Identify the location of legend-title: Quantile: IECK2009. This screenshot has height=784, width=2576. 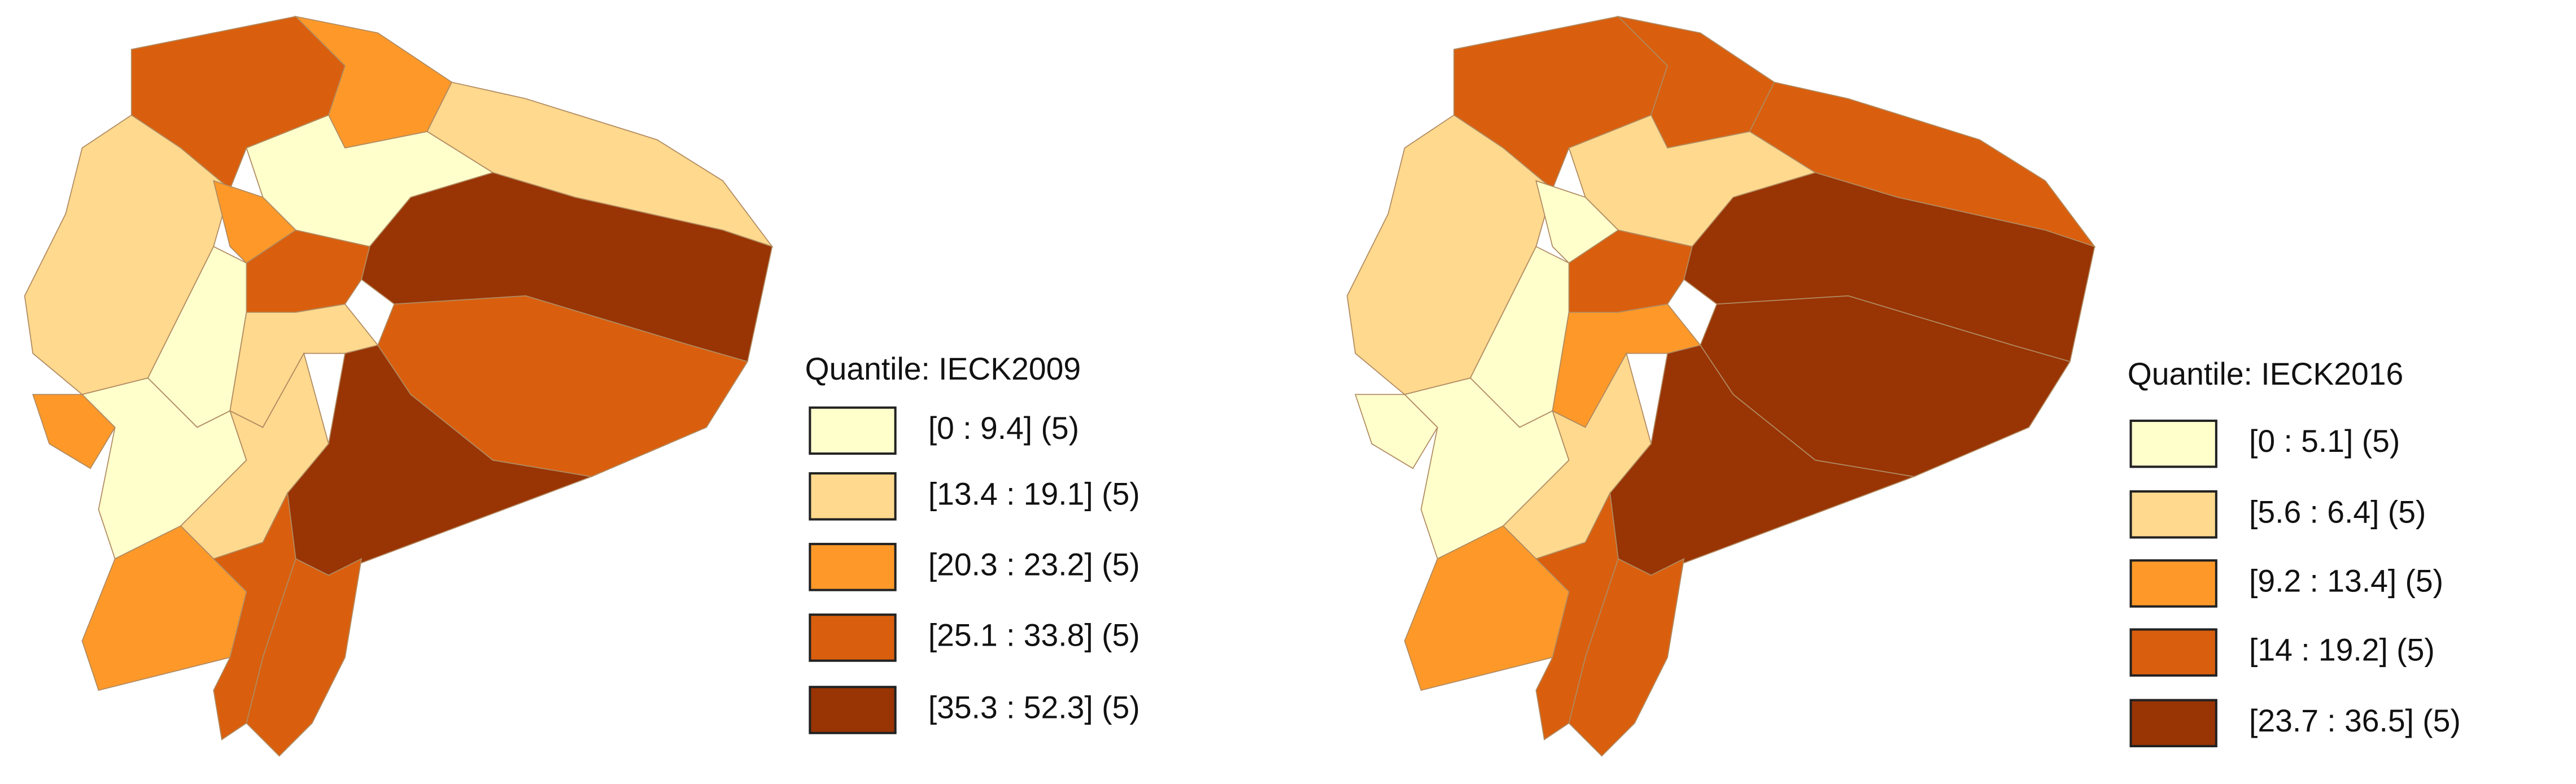
(943, 368).